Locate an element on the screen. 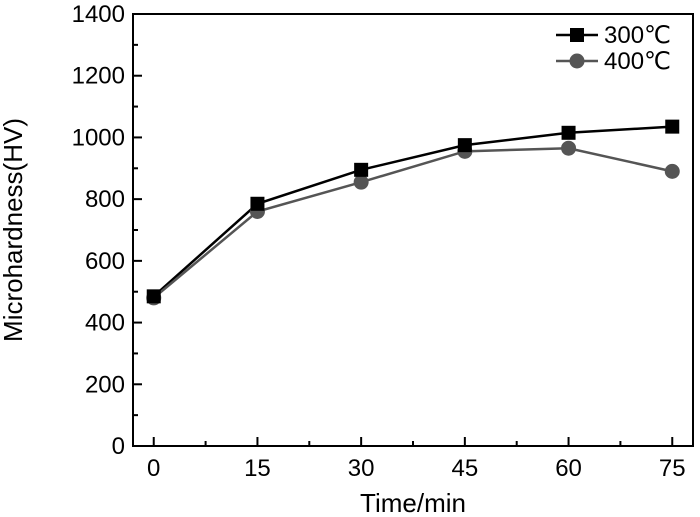  x-tick-label: 45 is located at coordinates (465, 468).